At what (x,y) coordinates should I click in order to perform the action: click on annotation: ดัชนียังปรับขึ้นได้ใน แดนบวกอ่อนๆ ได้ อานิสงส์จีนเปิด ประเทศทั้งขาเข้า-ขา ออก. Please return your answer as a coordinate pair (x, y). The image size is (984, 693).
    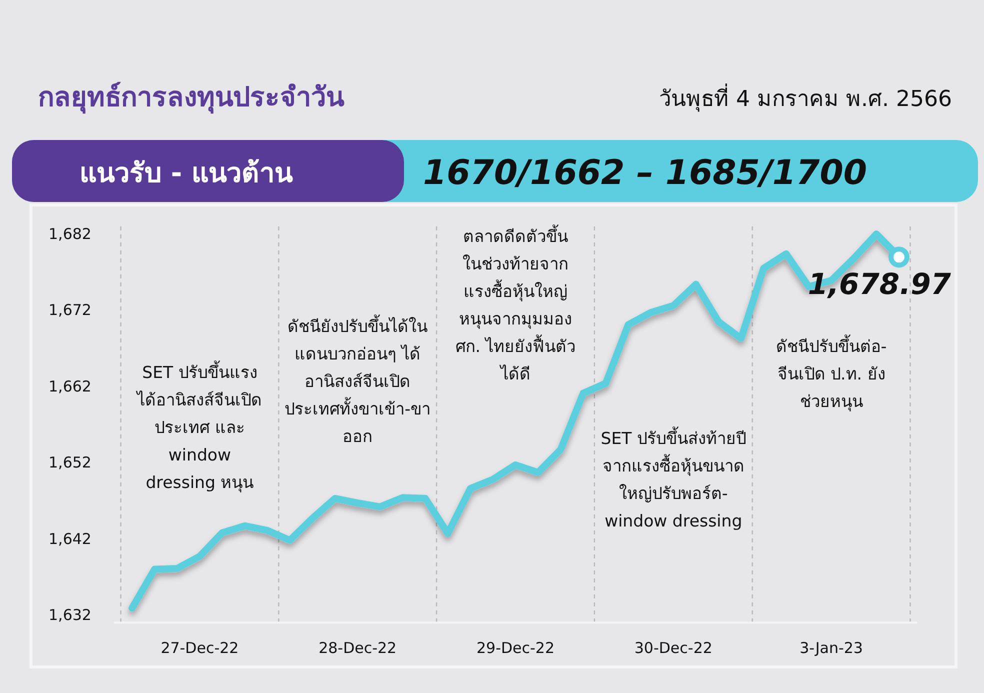
    Looking at the image, I should click on (357, 380).